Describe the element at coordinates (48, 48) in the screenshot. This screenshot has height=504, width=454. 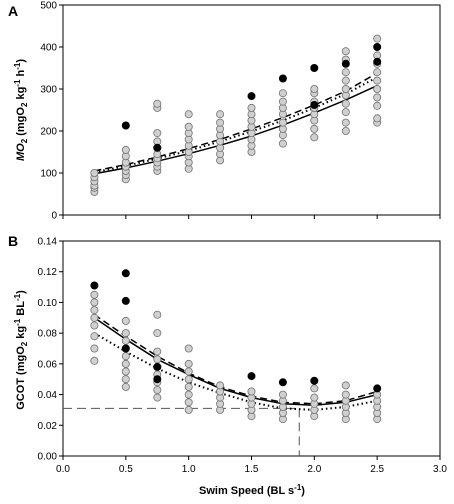
I see `panel-a-y-tick-label: 400` at that location.